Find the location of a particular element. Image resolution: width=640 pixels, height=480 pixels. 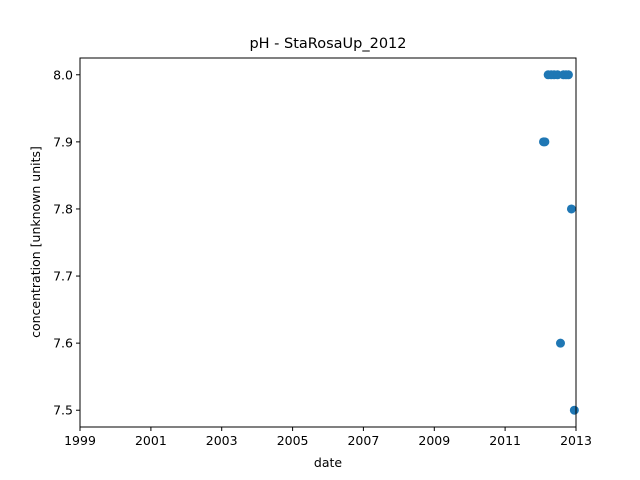

y-tick-label: 8.0 is located at coordinates (63, 74).